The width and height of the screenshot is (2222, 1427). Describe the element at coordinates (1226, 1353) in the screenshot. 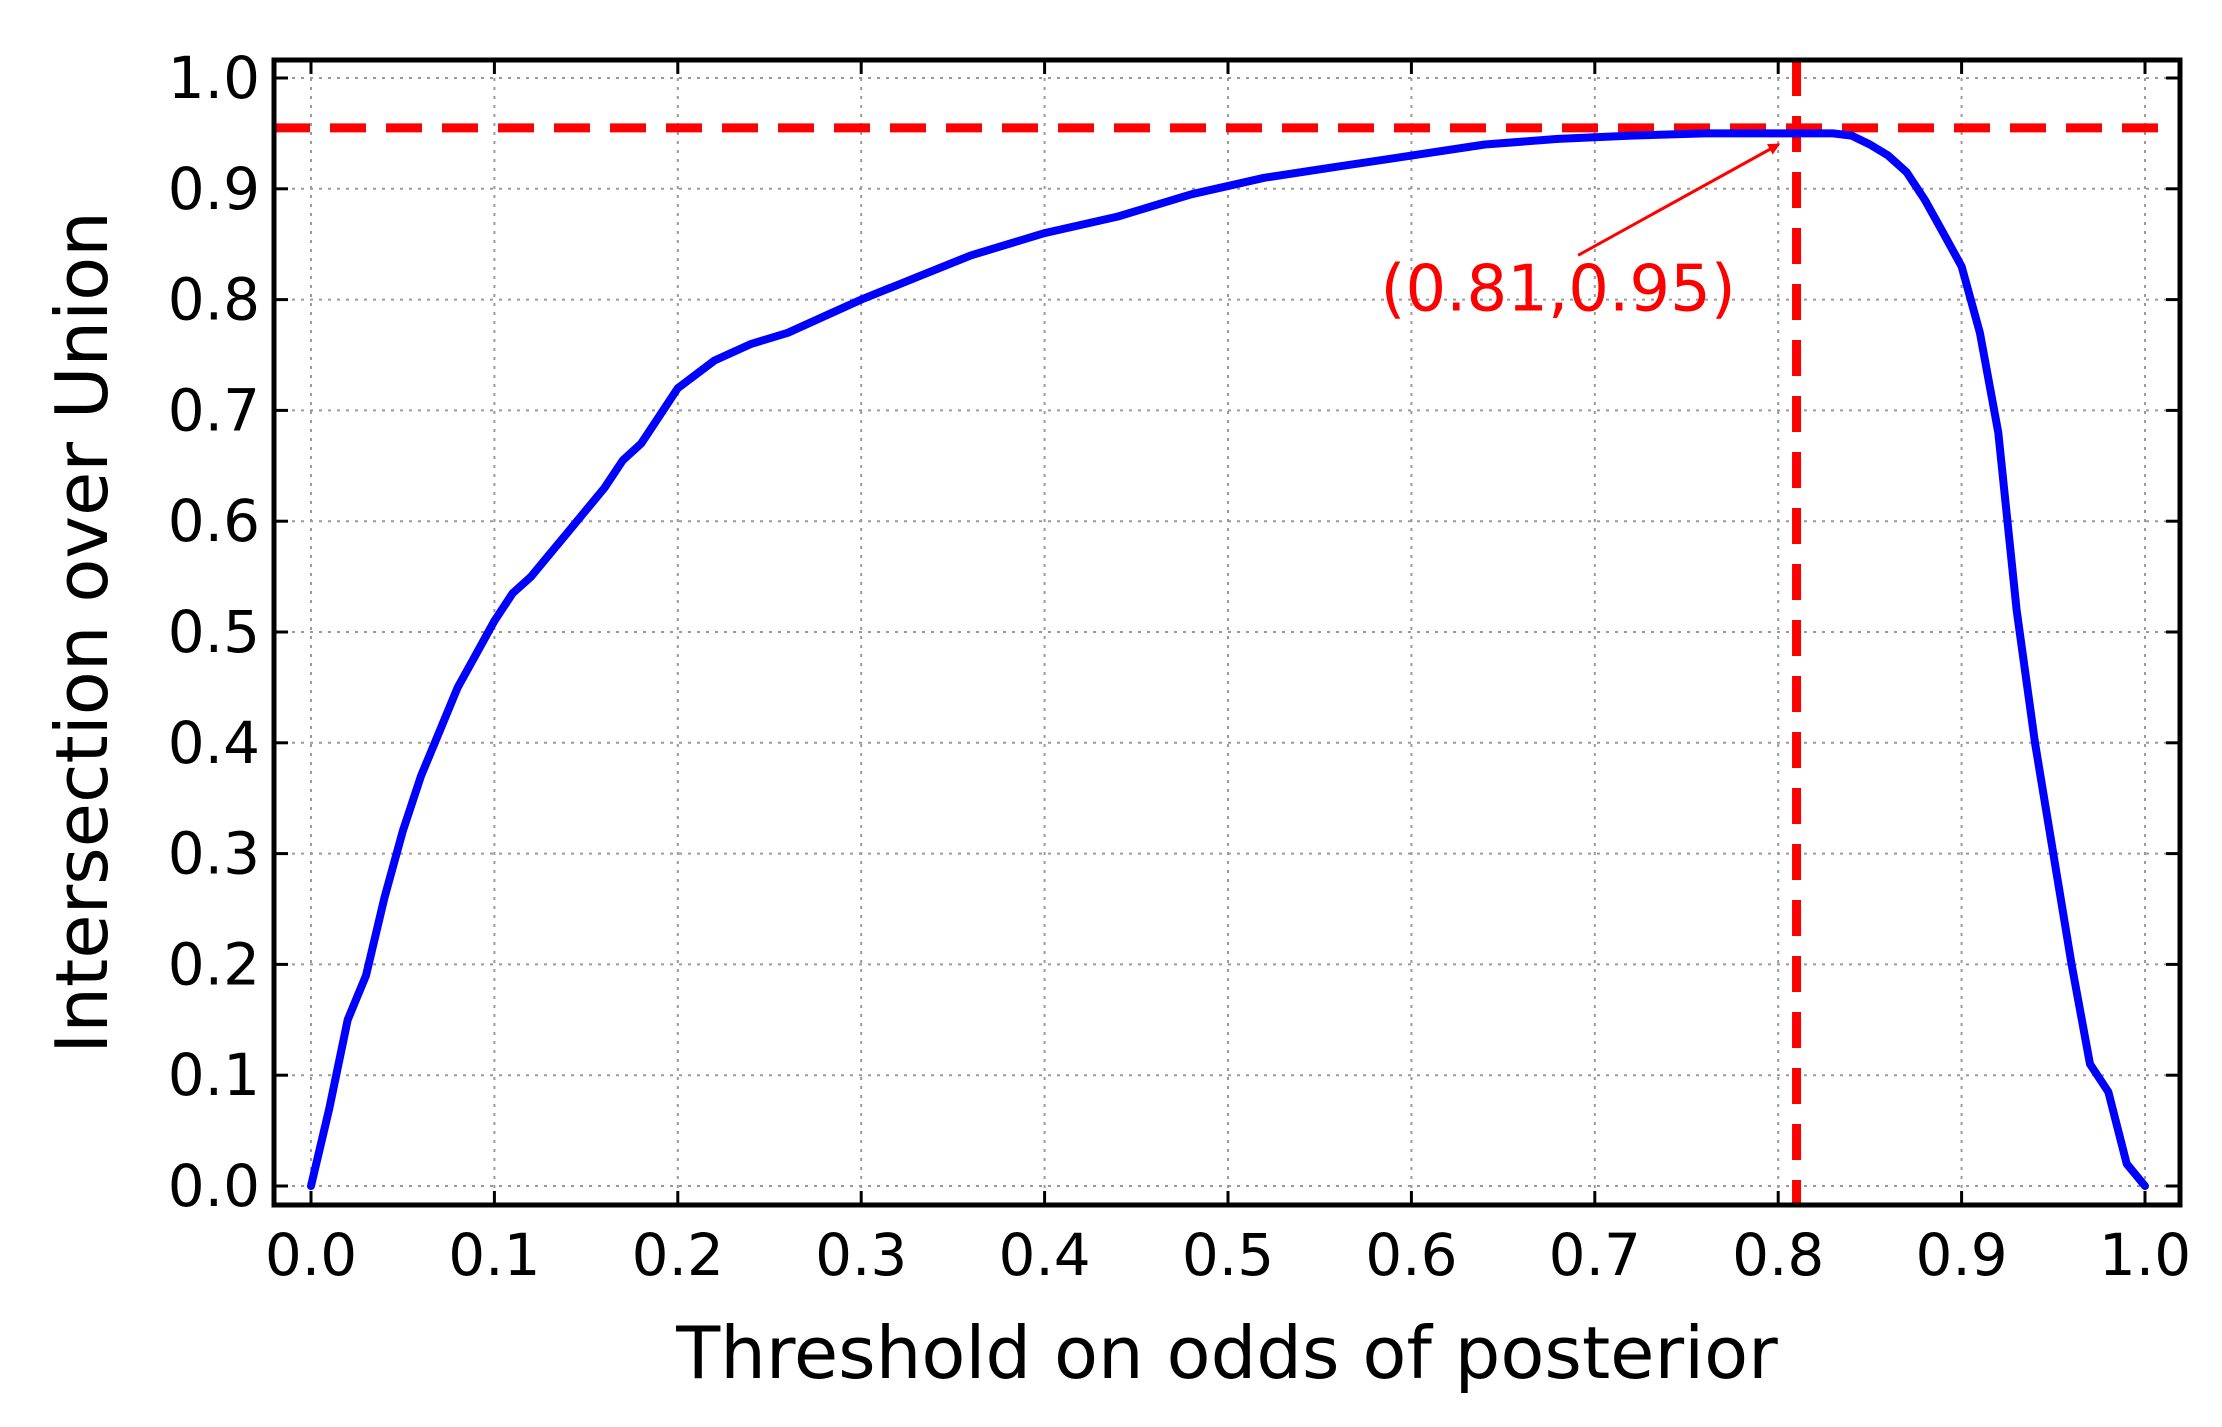

I see `x-axis-label: Threshold on odds of posterior` at that location.